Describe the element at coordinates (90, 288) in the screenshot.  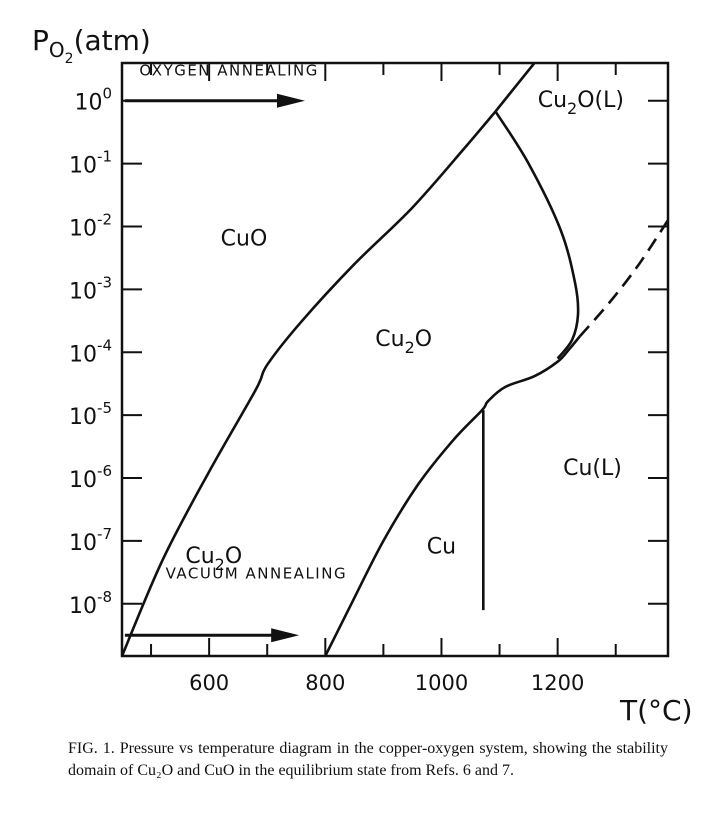
I see `y-tick-label: 10⁻³` at that location.